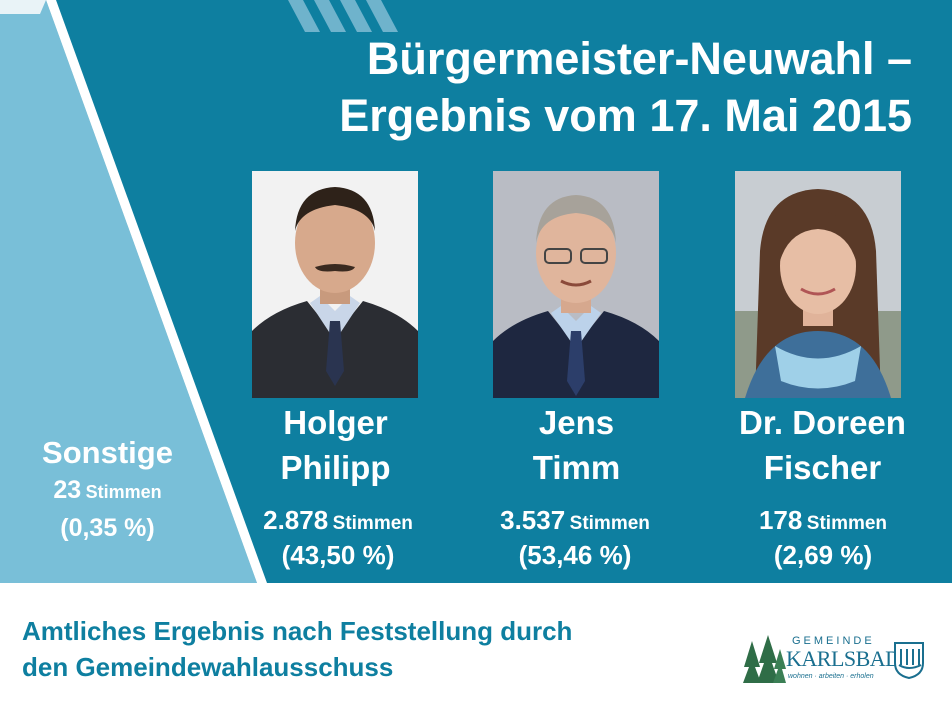  I want to click on vote-count: 3.537, so click(533, 520).